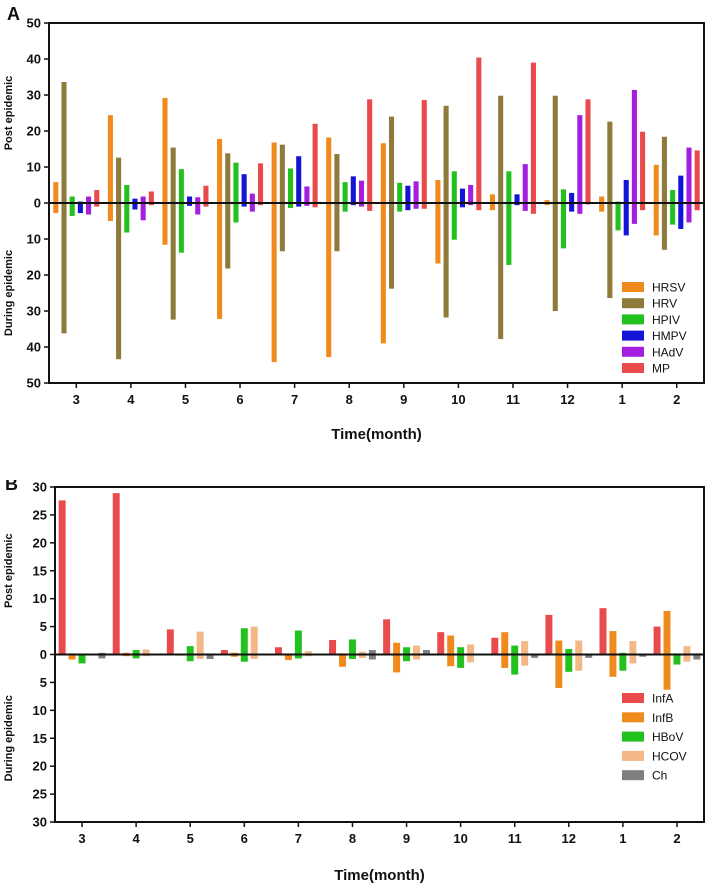 This screenshot has width=709, height=888. I want to click on y-tick-label: 10, so click(40, 710).